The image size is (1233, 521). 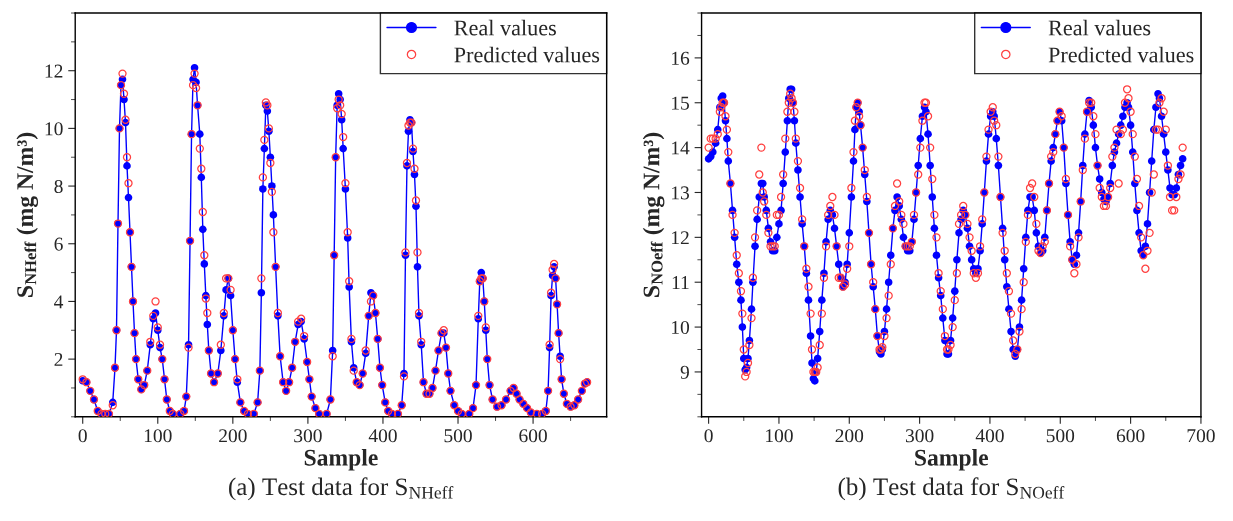 What do you see at coordinates (653, 214) in the screenshot?
I see `y-axis-title: S$_{NOeff}$ (mg N/m³)` at bounding box center [653, 214].